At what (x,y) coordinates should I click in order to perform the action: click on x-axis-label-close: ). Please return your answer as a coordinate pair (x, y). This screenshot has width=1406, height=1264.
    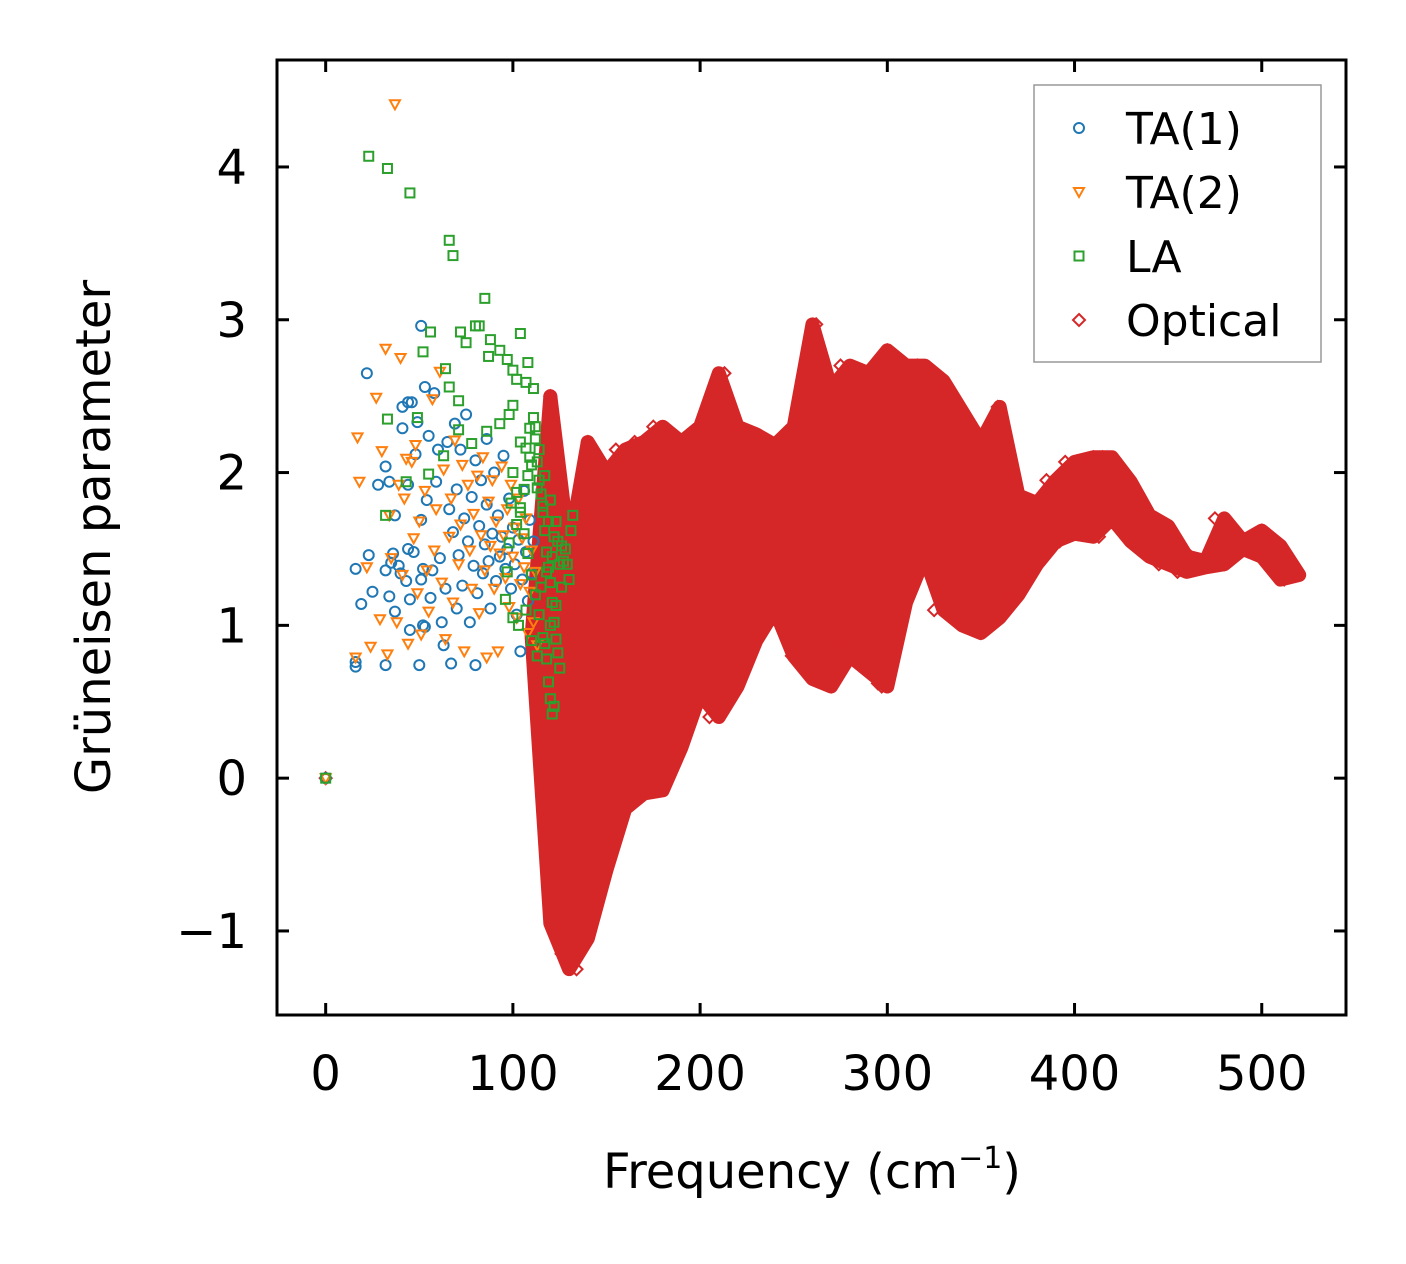
    Looking at the image, I should click on (1011, 1172).